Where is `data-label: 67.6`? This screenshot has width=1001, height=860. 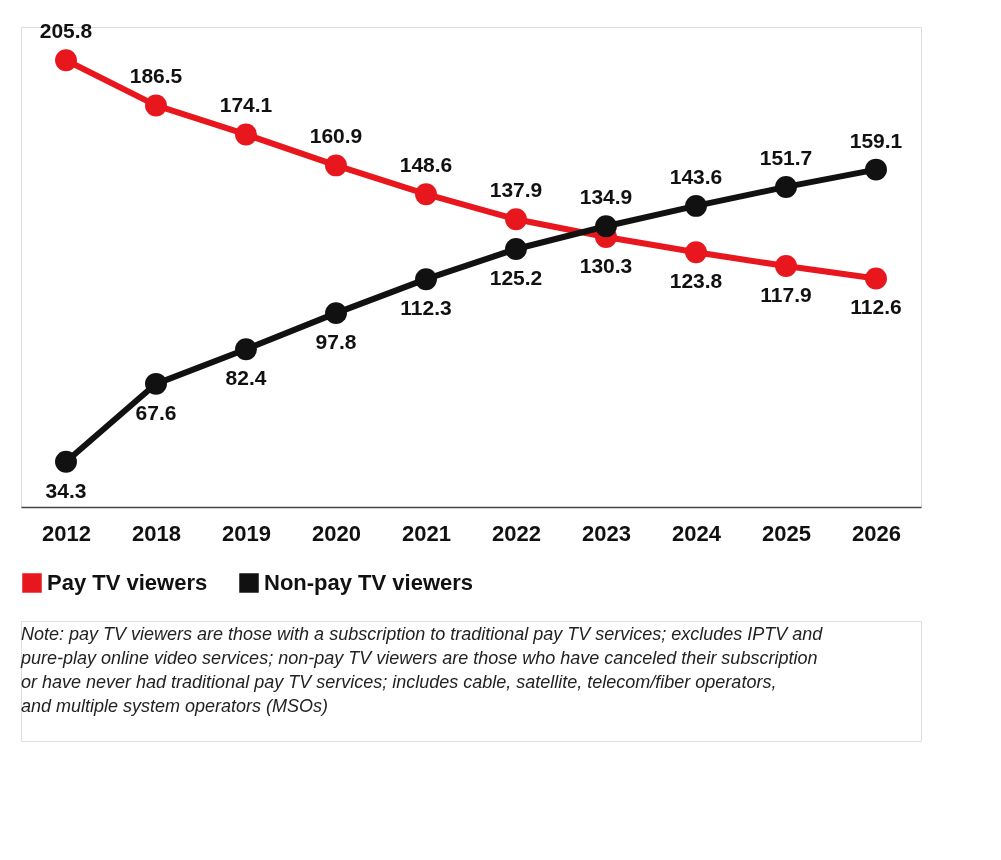 data-label: 67.6 is located at coordinates (156, 412).